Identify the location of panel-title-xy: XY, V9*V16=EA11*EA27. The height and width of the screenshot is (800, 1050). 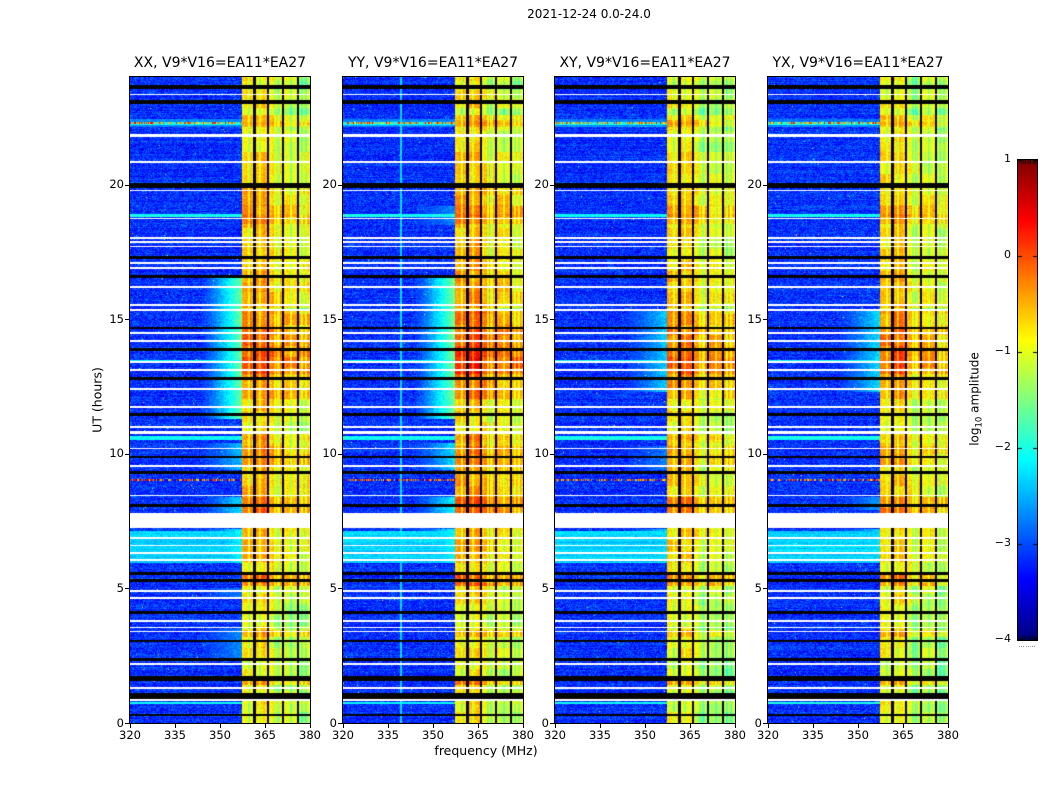
(645, 63).